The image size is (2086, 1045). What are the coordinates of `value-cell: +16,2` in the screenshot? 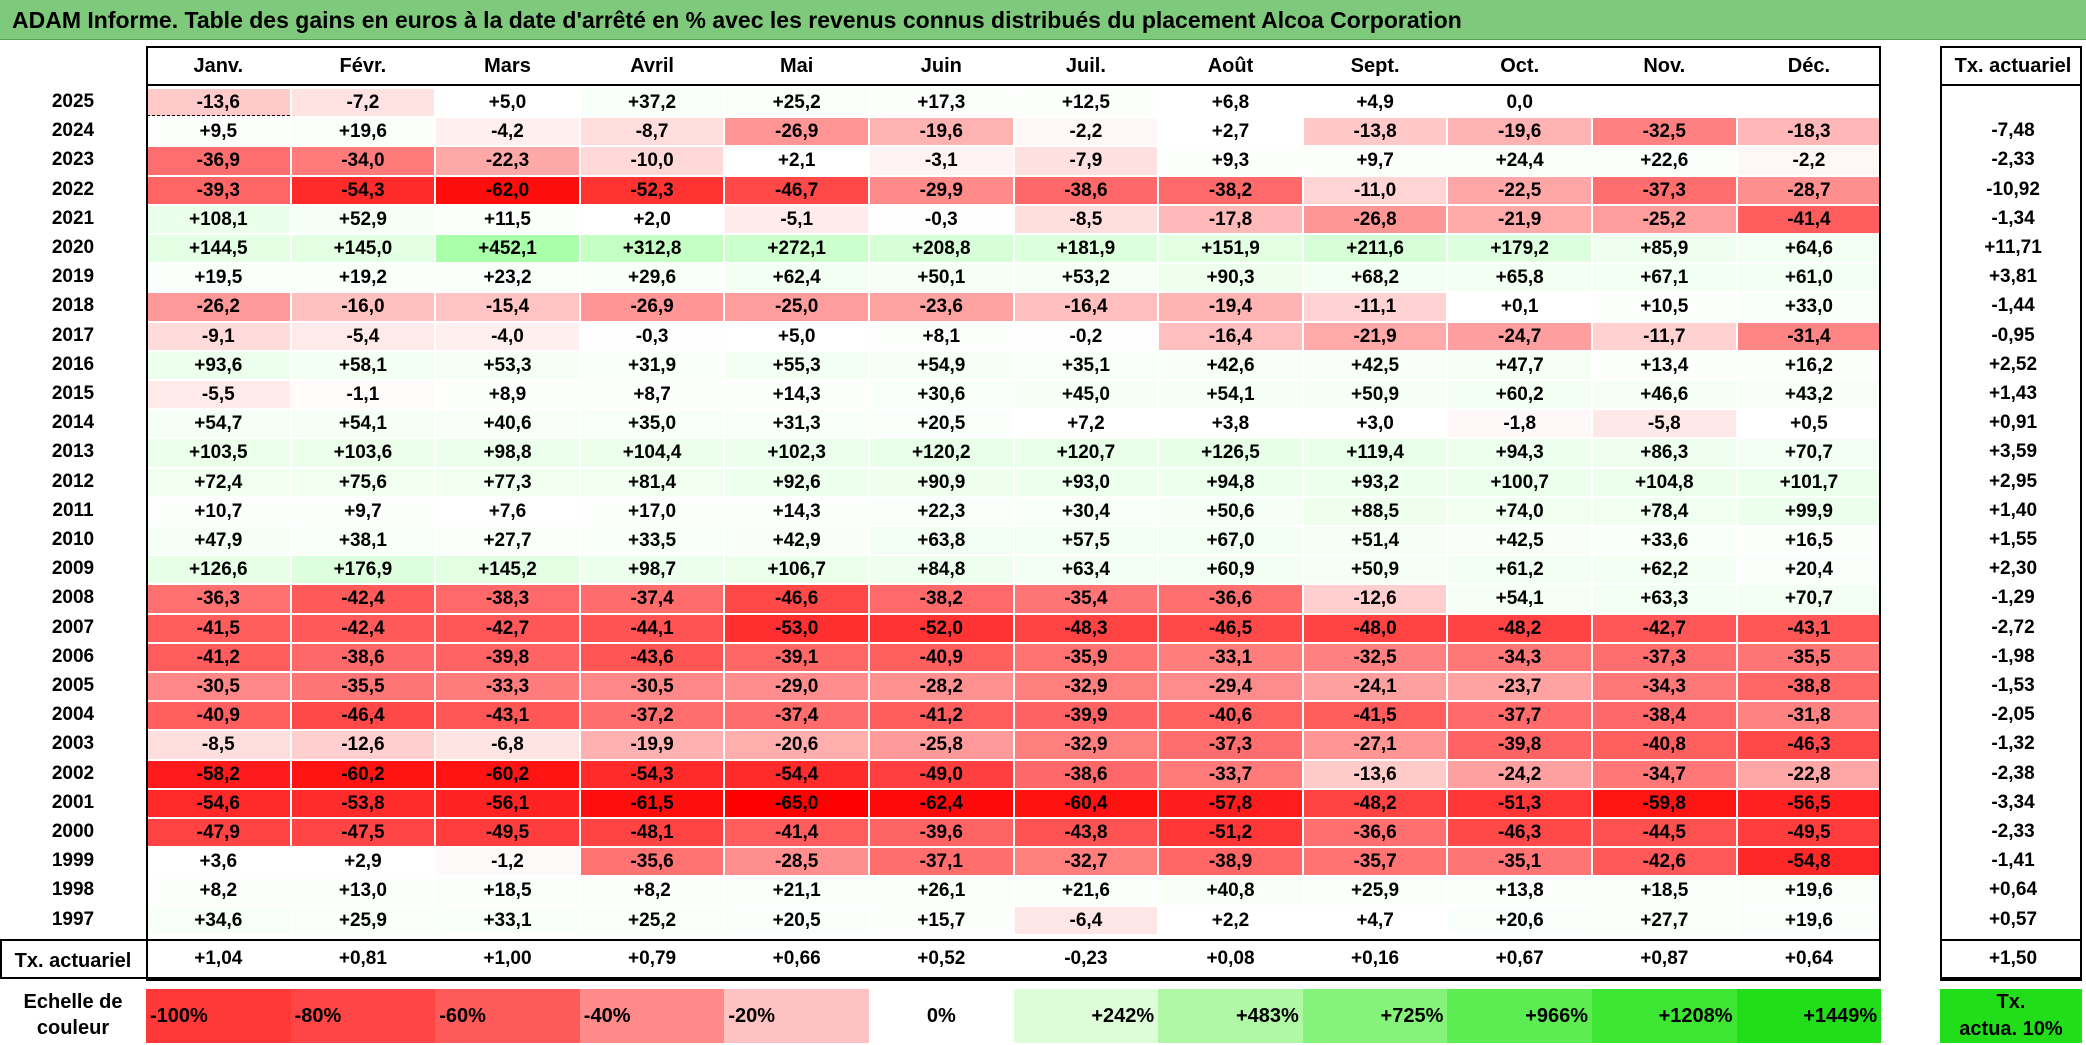 It's located at (1809, 365).